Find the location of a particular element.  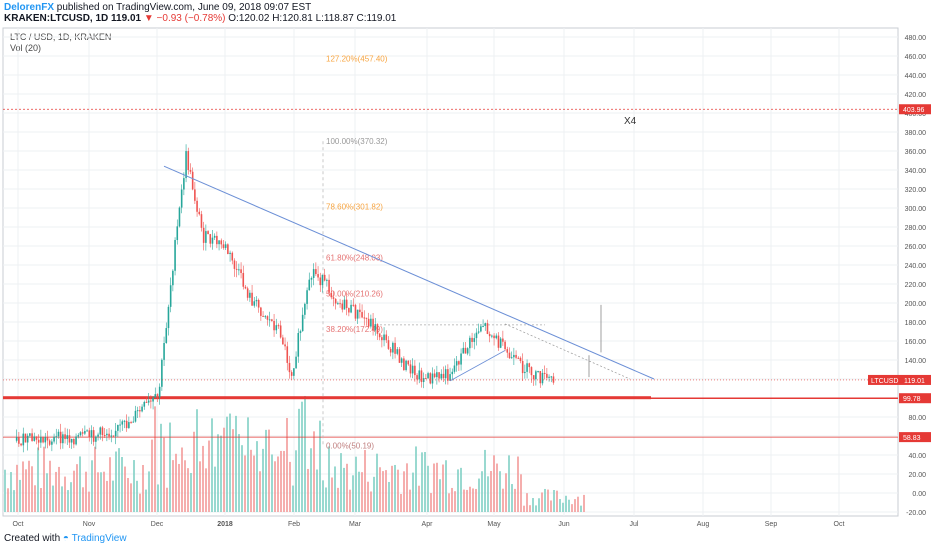

current-price-tag is located at coordinates (899, 379).